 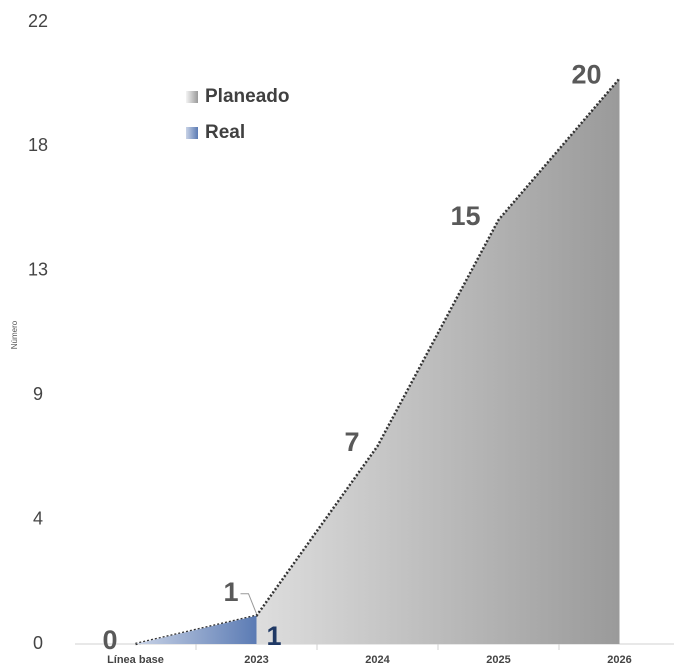 What do you see at coordinates (135, 660) in the screenshot?
I see `x-tick-label: Línea base` at bounding box center [135, 660].